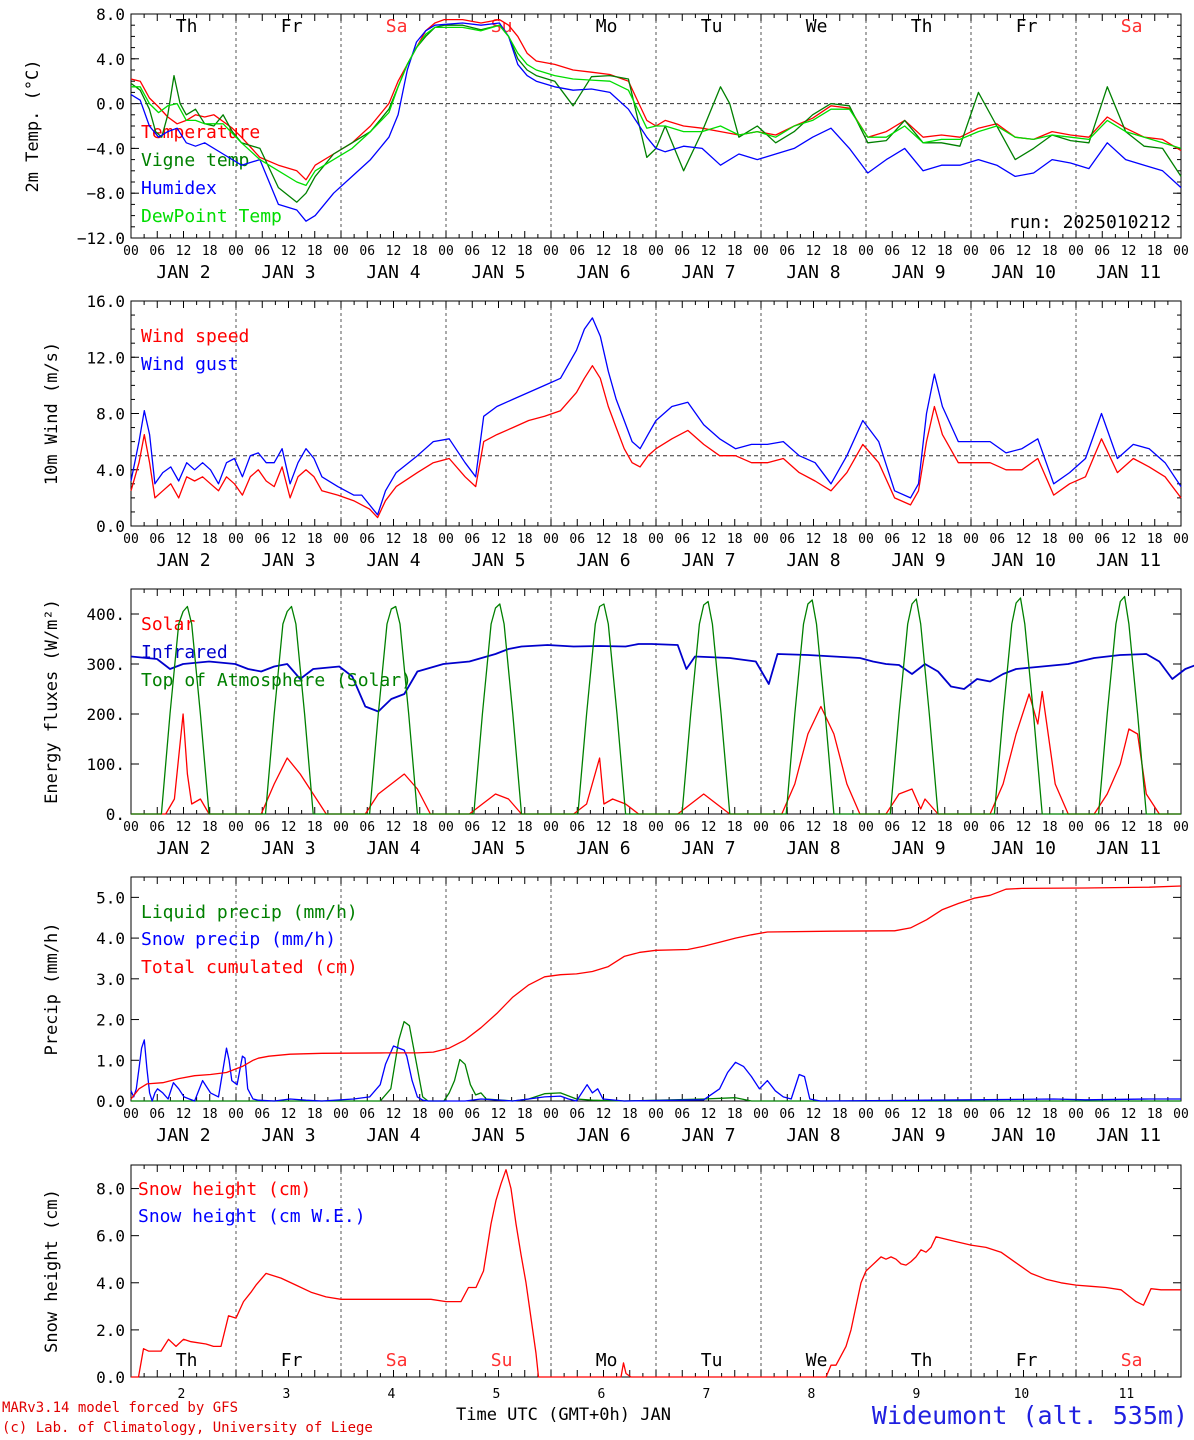  Describe the element at coordinates (813, 560) in the screenshot. I see `date-label: JAN 8` at that location.